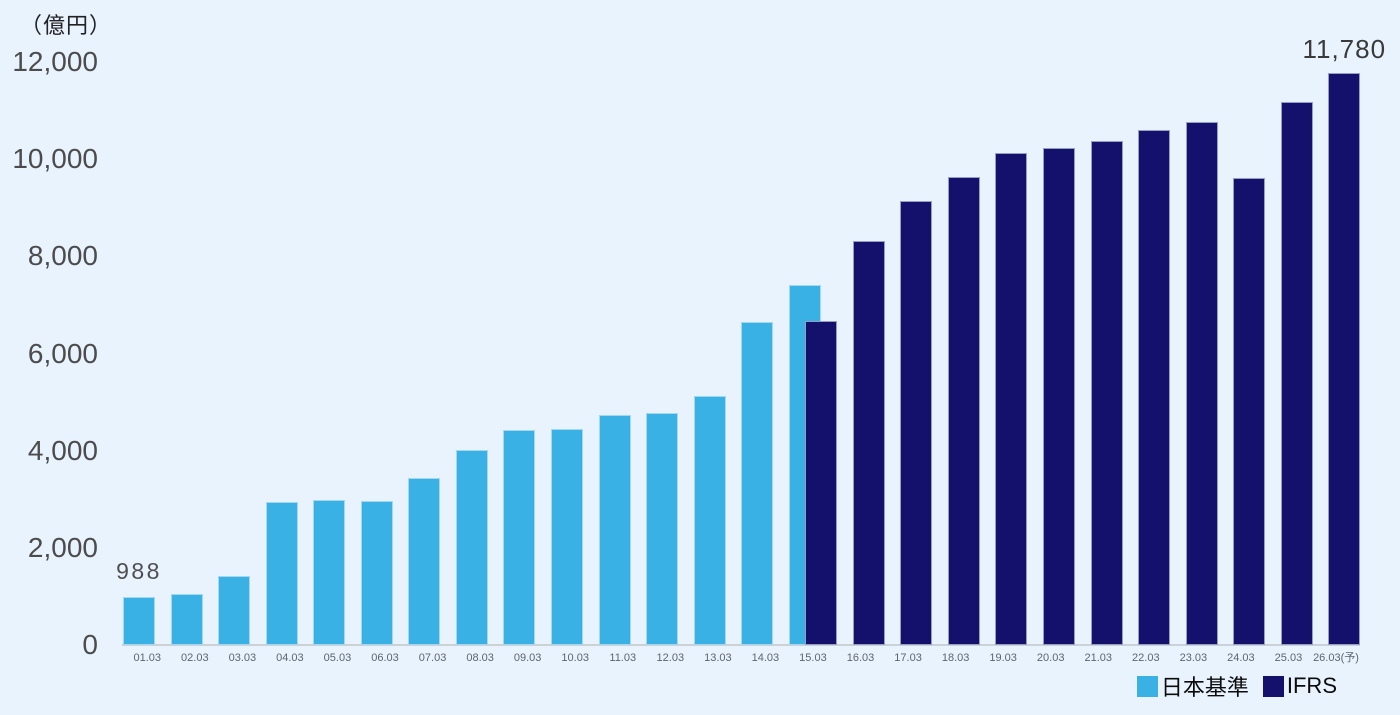  What do you see at coordinates (376, 572) in the screenshot?
I see `bar-japan-gaap-06.03` at bounding box center [376, 572].